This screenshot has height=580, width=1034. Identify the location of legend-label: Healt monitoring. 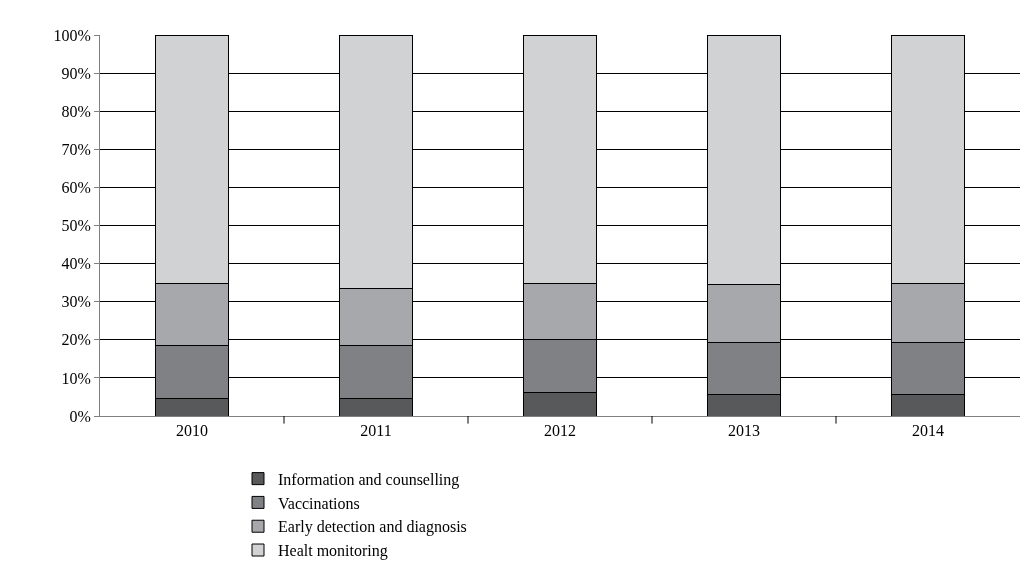
(333, 551).